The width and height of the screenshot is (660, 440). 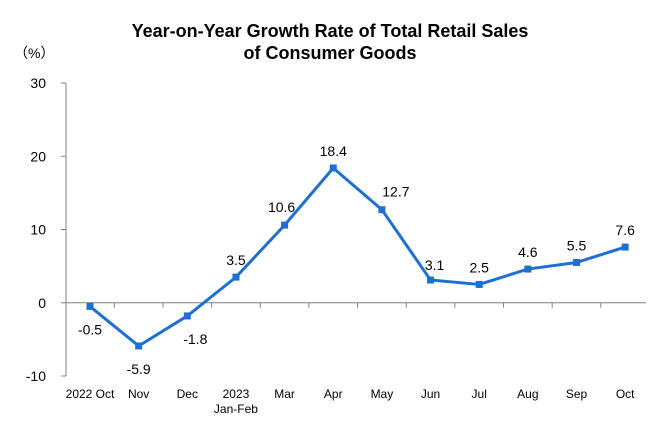 I want to click on y-tick-label: -10, so click(x=36, y=376).